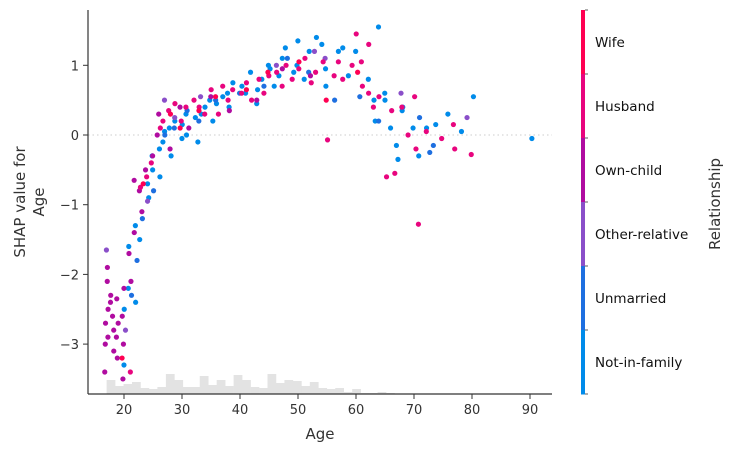  What do you see at coordinates (628, 171) in the screenshot?
I see `colorbar-label: Own-child` at bounding box center [628, 171].